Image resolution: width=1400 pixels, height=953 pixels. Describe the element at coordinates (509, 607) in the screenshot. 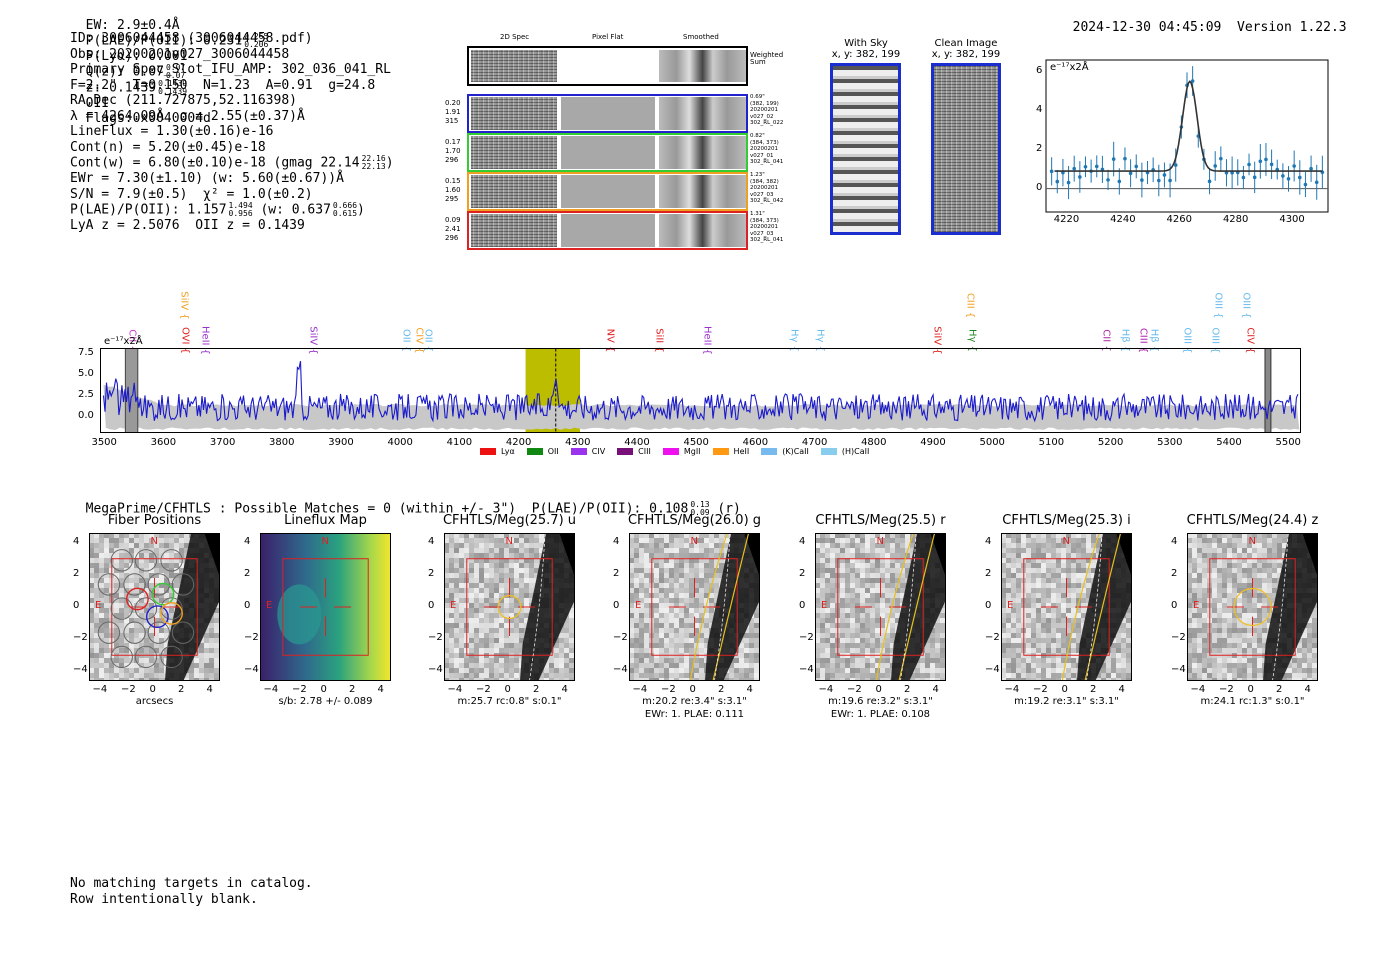

I see `panel-frame` at that location.